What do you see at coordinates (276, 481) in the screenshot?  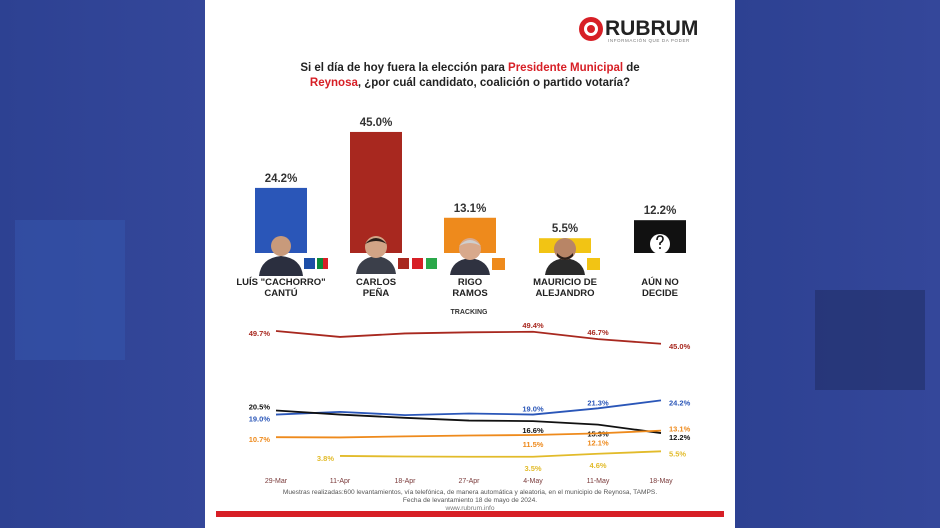 I see `x-tick-label: 29-Mar` at bounding box center [276, 481].